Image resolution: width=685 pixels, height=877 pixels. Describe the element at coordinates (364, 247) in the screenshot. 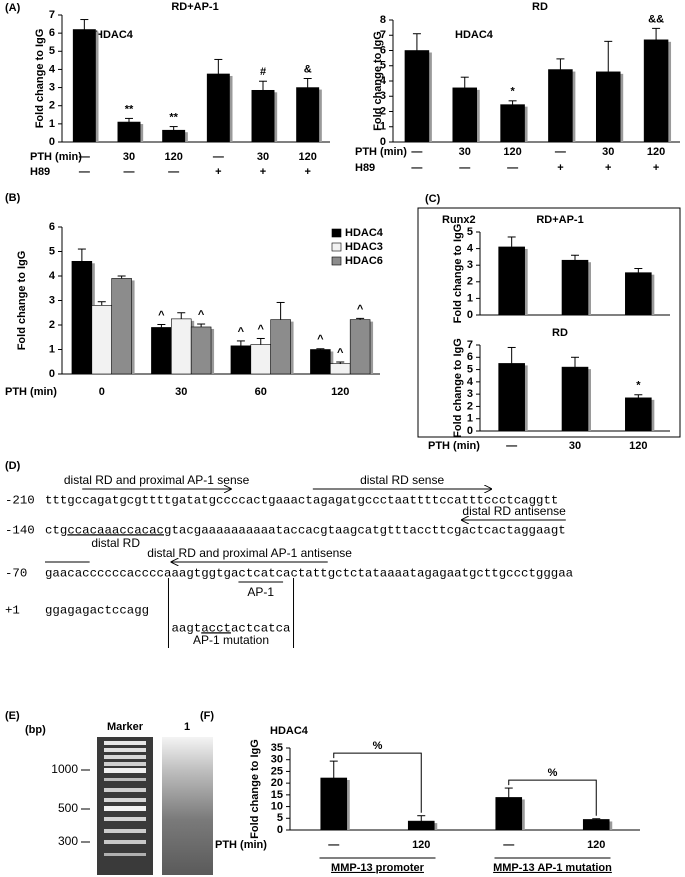

I see `legend-label: HDAC3` at that location.